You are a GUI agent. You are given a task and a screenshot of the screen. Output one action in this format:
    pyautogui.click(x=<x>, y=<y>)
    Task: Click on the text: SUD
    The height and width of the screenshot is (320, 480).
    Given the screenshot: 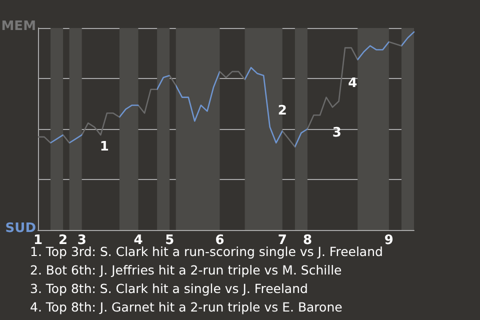 What is the action you would take?
    pyautogui.click(x=20, y=228)
    